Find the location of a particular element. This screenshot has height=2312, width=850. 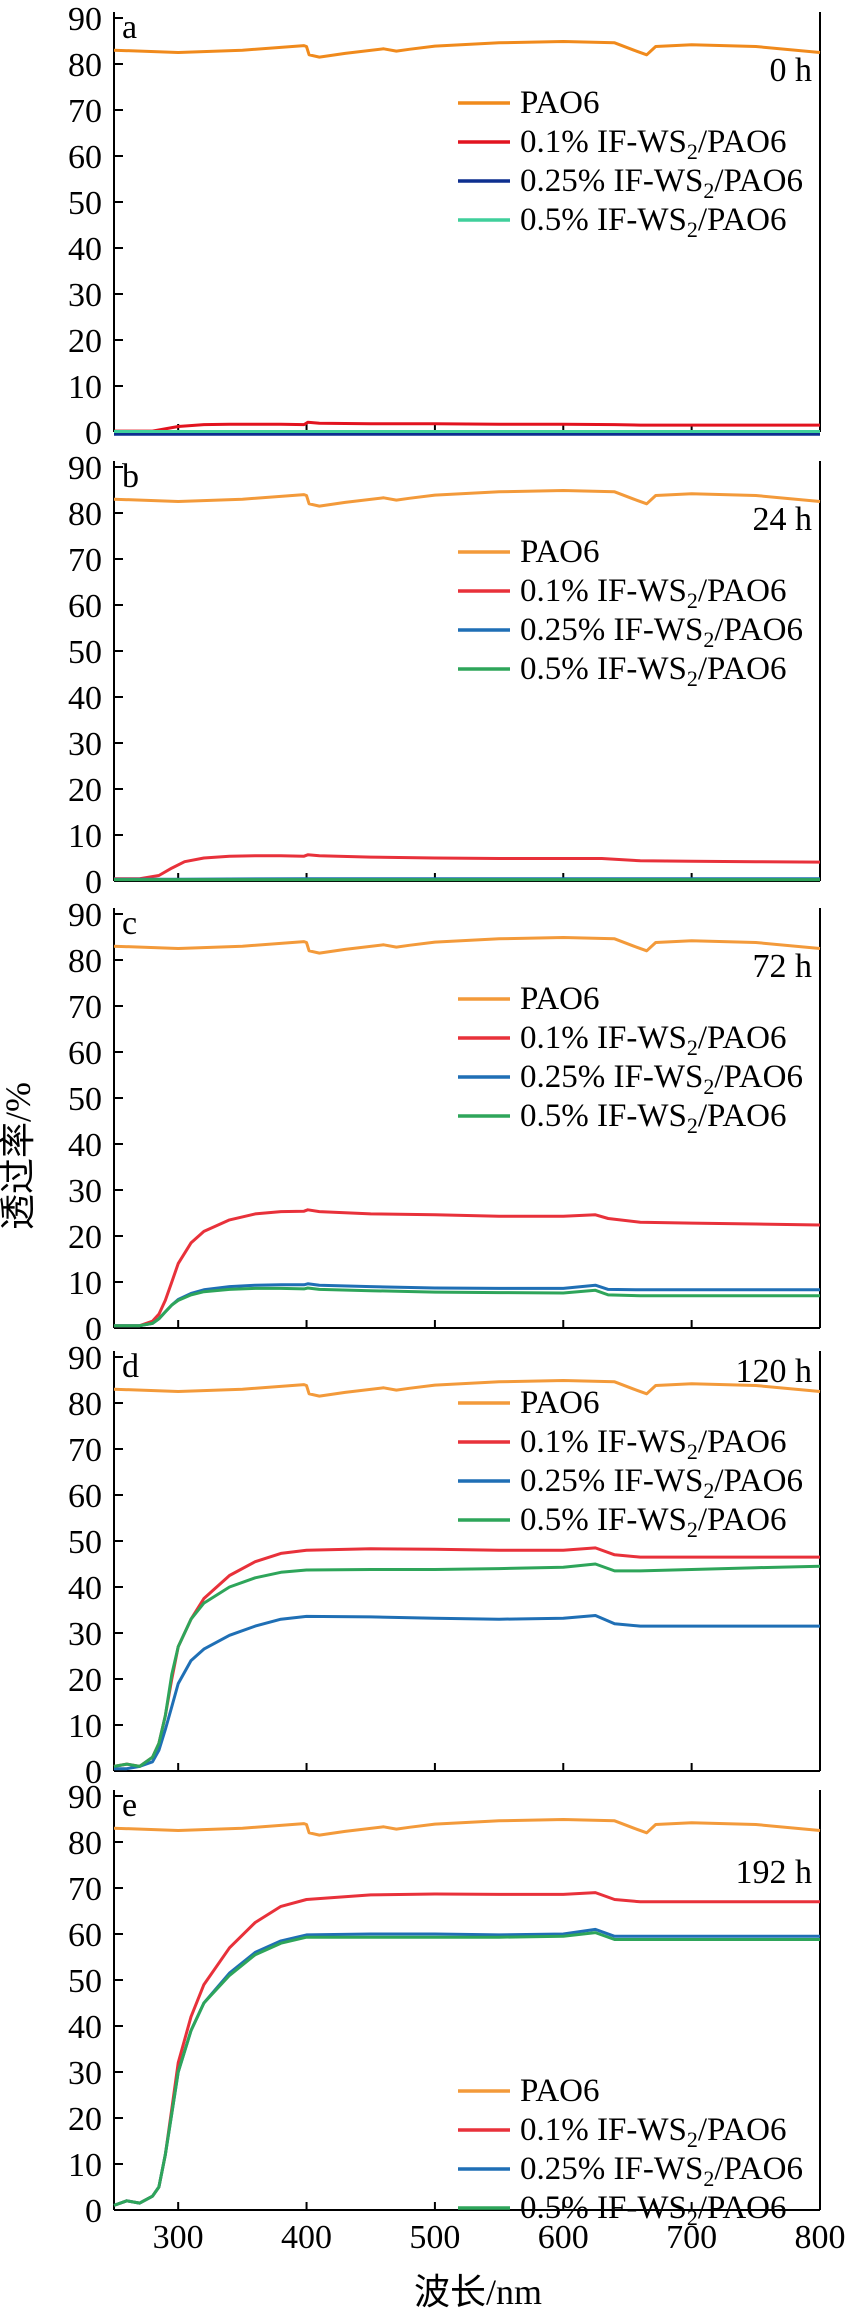

time-label: 72 h is located at coordinates (783, 966).